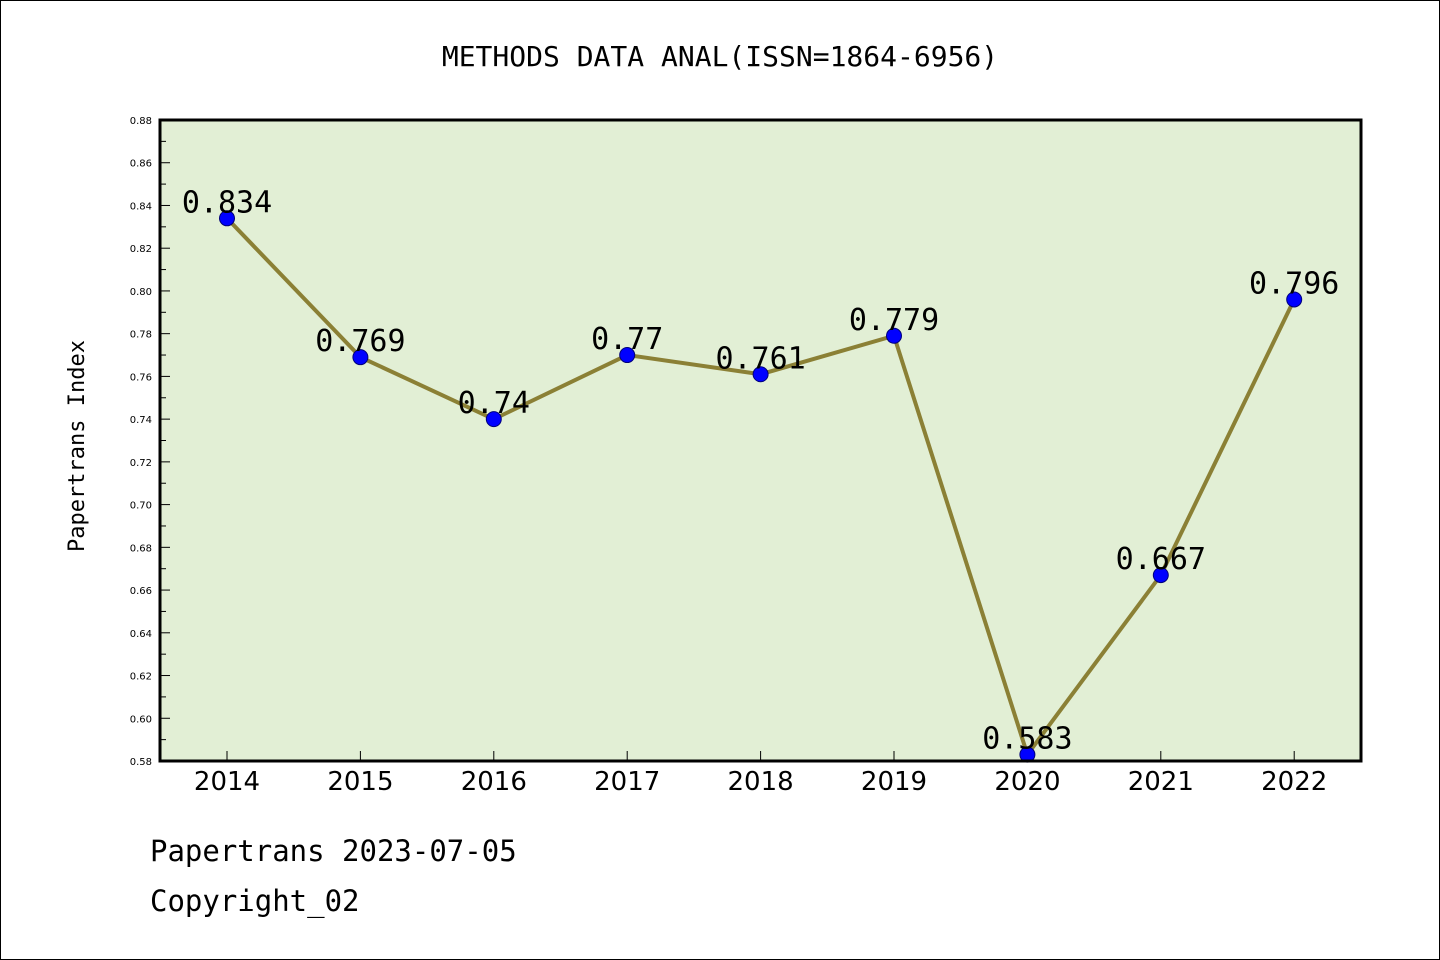  Describe the element at coordinates (1294, 782) in the screenshot. I see `x-tick-label: 2022` at that location.